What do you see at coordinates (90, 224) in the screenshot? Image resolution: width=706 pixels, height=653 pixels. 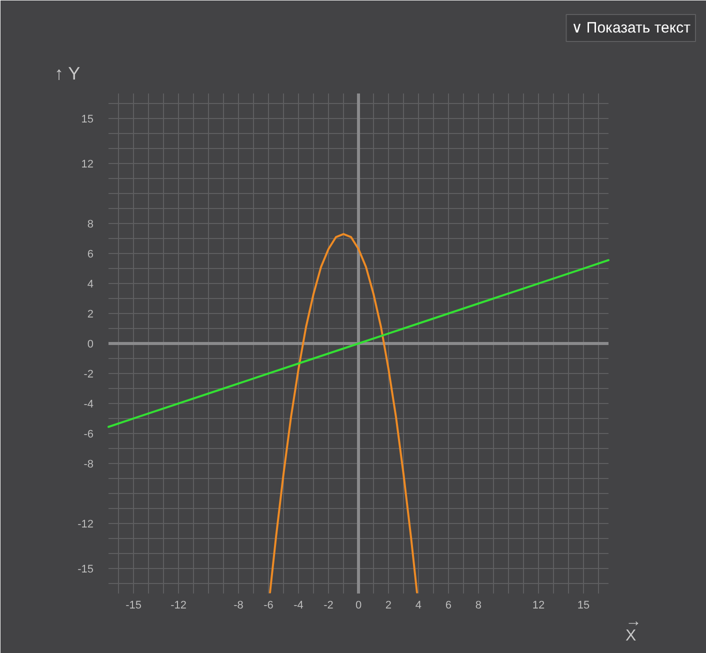 I see `y-tick-label: 8` at bounding box center [90, 224].